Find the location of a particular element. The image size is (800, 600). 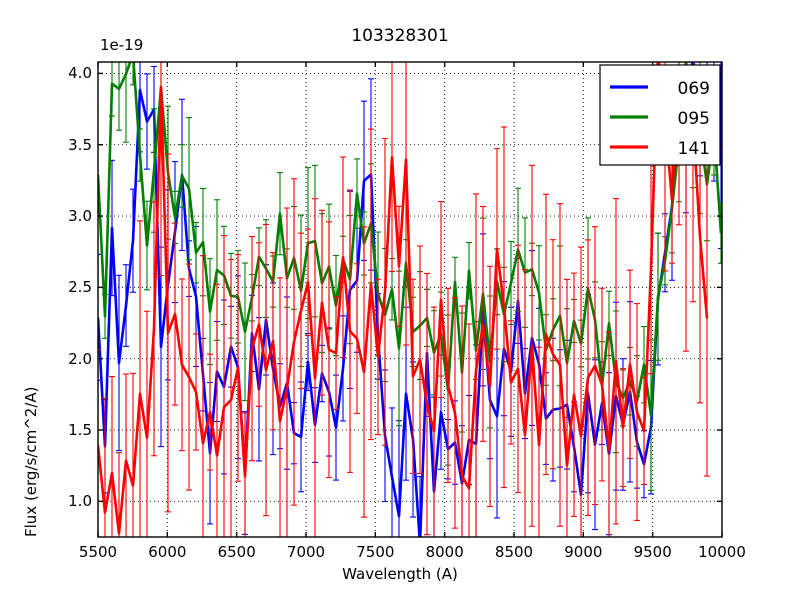

x-tick-label: 9000 is located at coordinates (583, 552).